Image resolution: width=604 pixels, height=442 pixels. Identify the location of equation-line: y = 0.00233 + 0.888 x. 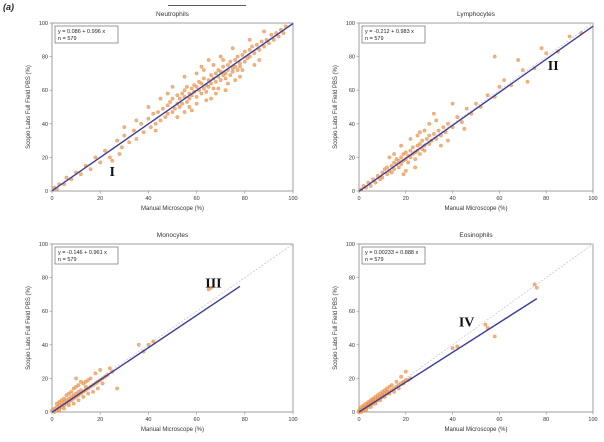
(391, 253).